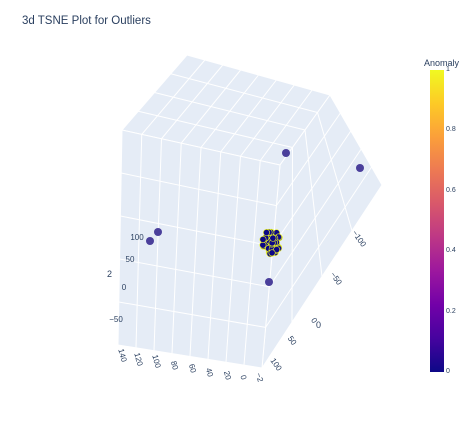 This screenshot has width=474, height=421. Describe the element at coordinates (174, 365) in the screenshot. I see `tick-label: 80` at that location.